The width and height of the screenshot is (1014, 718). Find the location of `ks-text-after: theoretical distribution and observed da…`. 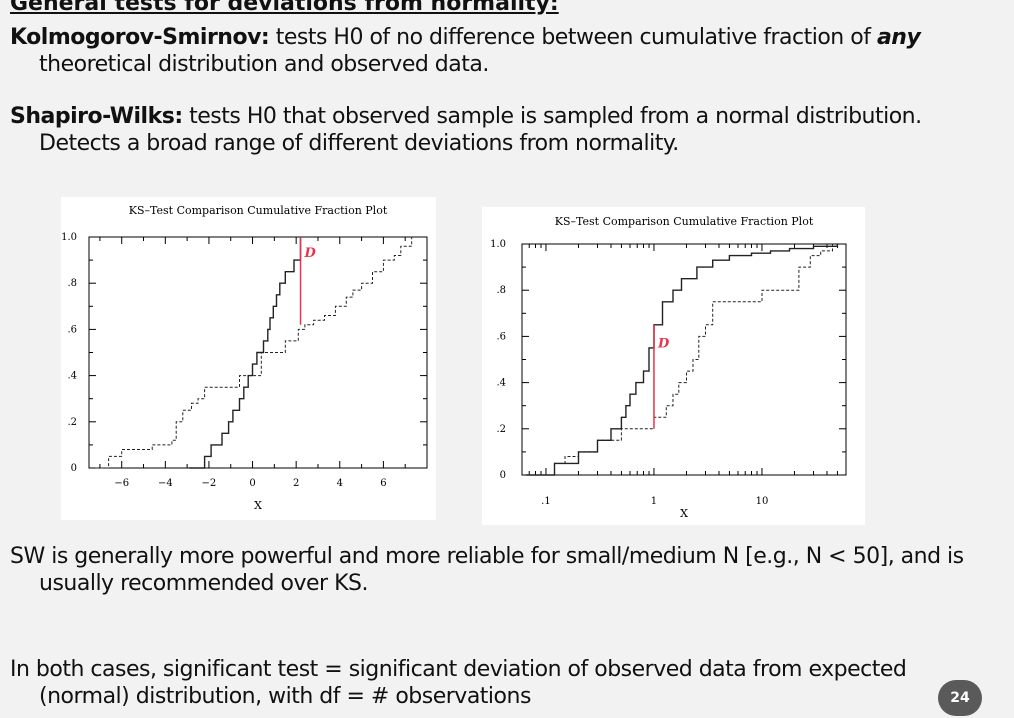

ks-text-after: theoretical distribution and observed da… is located at coordinates (264, 64).